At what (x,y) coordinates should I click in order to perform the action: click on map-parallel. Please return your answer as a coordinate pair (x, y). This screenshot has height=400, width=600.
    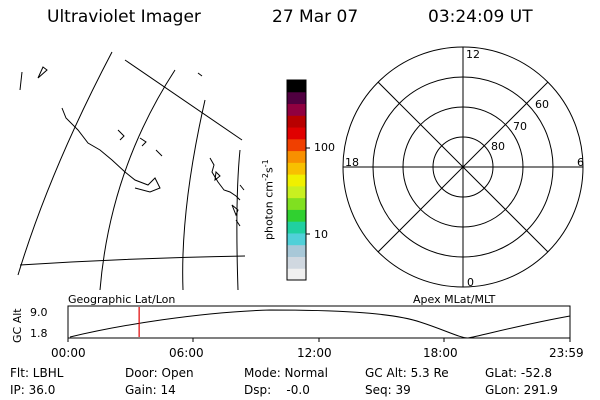
    Looking at the image, I should click on (132, 260).